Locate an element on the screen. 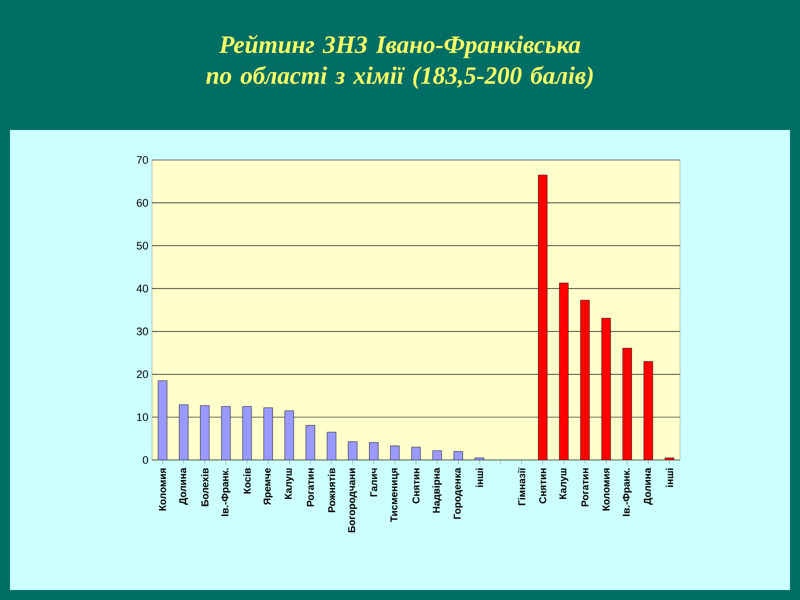 Image resolution: width=800 pixels, height=600 pixels. x-tick-label: Тисмениця is located at coordinates (395, 495).